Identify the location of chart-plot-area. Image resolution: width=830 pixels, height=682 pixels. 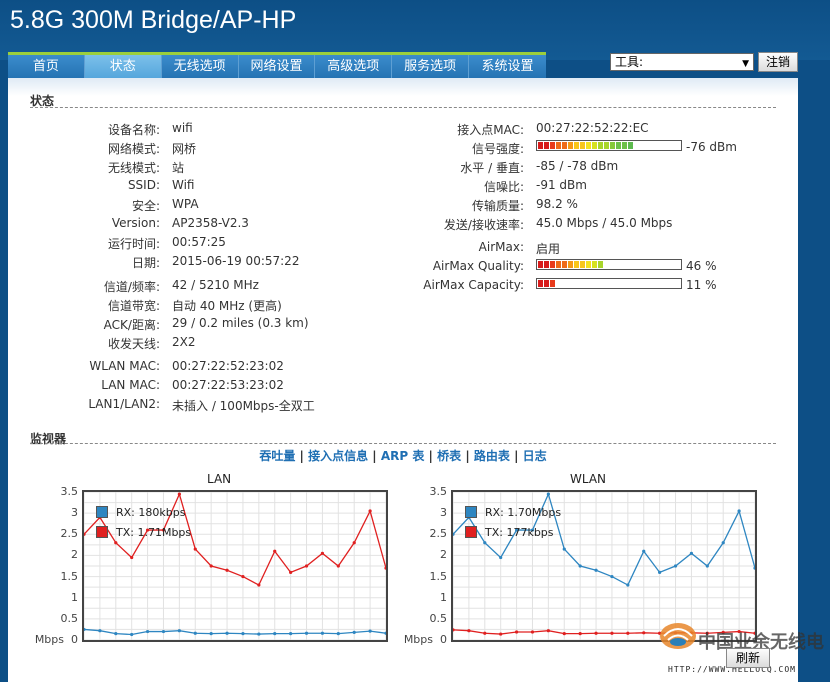
(235, 566).